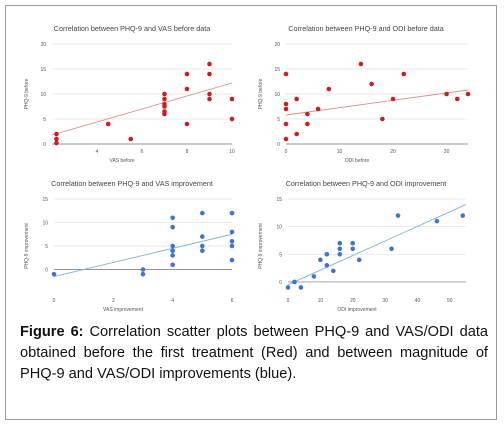  What do you see at coordinates (27, 93) in the screenshot?
I see `y-axis-label: PHQ-9 before` at bounding box center [27, 93].